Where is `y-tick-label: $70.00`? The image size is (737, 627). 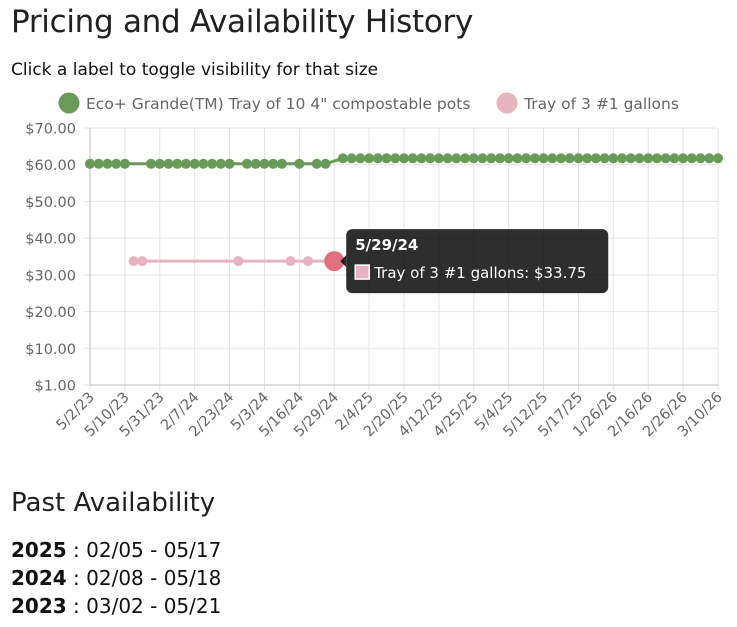 y-tick-label: $70.00 is located at coordinates (50, 130).